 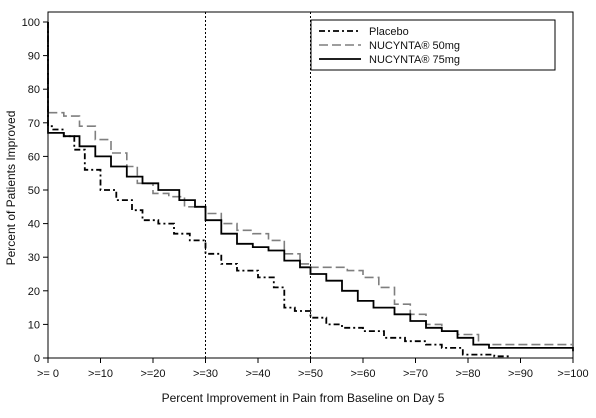 What do you see at coordinates (34, 325) in the screenshot?
I see `y-tick-label: 10` at bounding box center [34, 325].